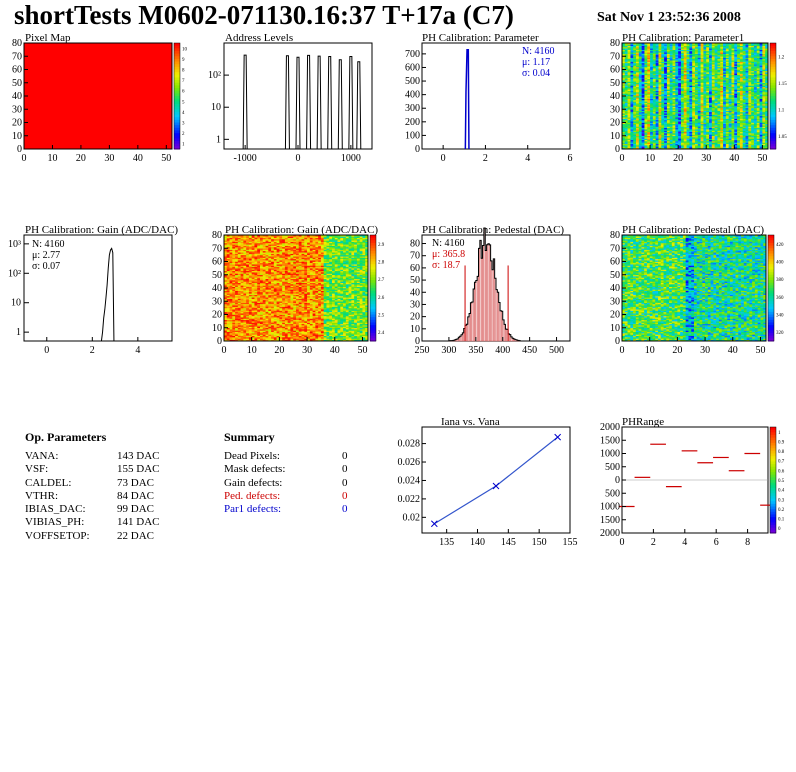  Describe the element at coordinates (615, 83) in the screenshot. I see `ph-parameter1-y-tick-label: 50` at that location.